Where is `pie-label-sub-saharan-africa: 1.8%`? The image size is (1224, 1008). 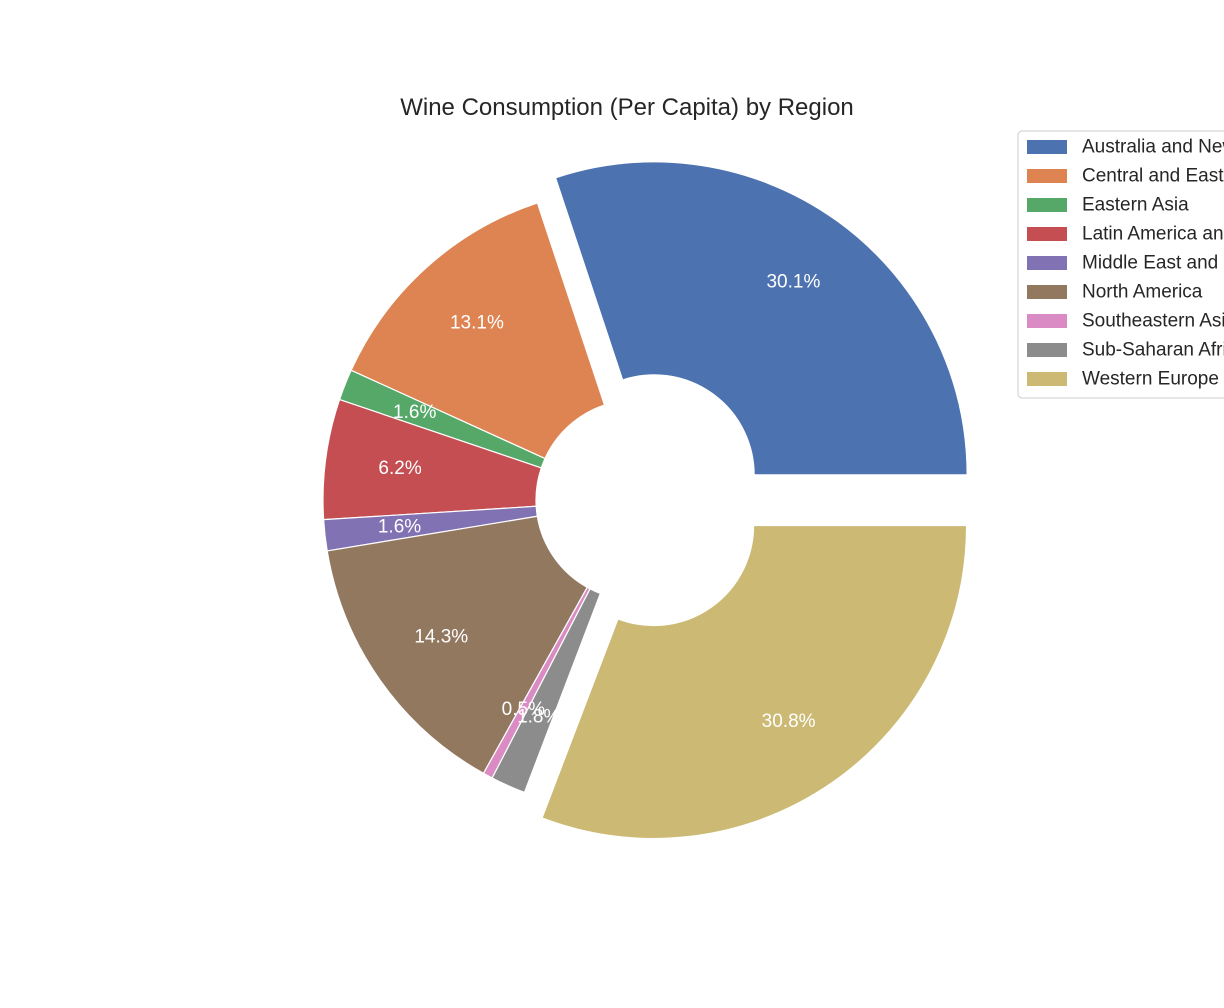
pie-label-sub-saharan-africa: 1.8% is located at coordinates (538, 717).